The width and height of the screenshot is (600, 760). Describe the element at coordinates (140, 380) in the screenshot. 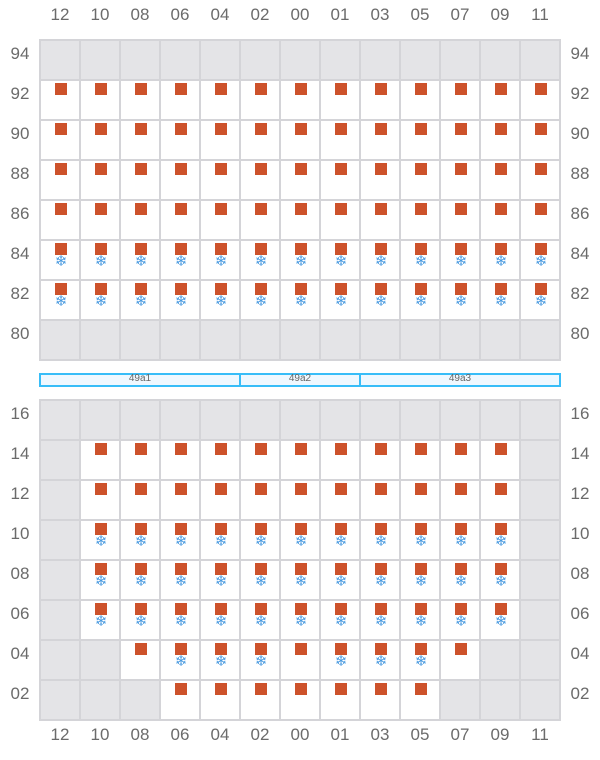

I see `section-49a1: 49a1` at that location.